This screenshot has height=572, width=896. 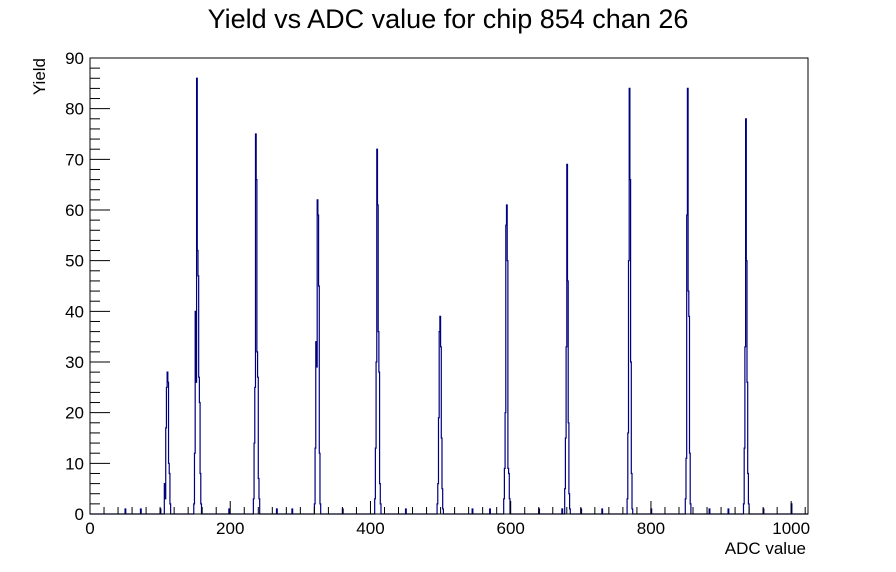 I want to click on y-tick-label: 70, so click(x=74, y=159).